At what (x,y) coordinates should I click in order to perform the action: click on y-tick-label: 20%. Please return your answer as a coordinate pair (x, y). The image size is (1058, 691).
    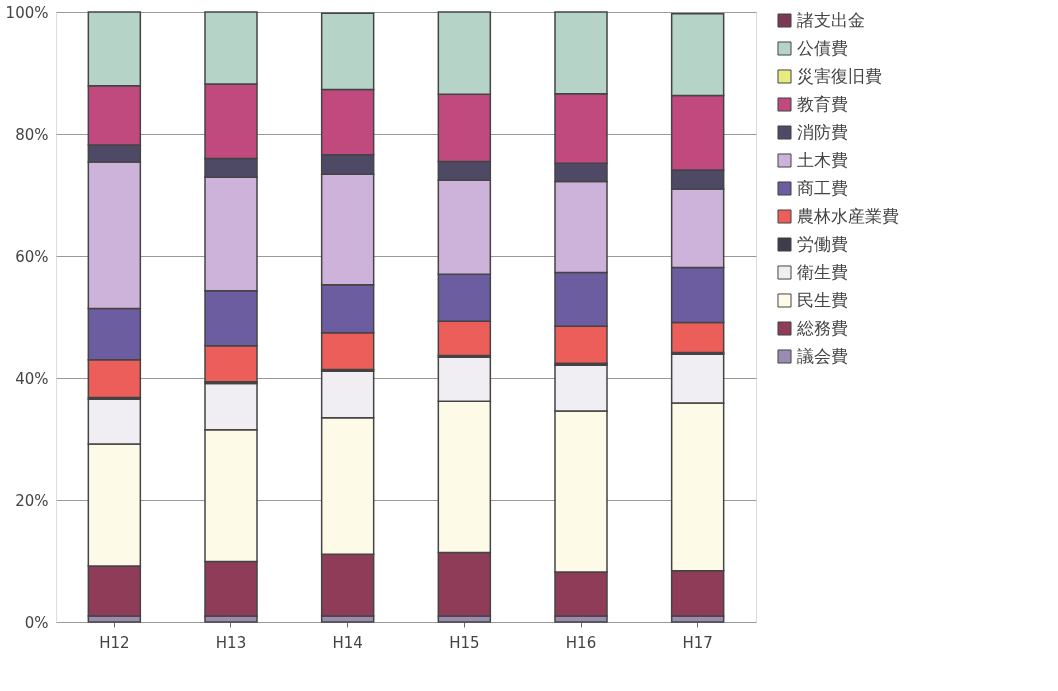
    Looking at the image, I should click on (32, 500).